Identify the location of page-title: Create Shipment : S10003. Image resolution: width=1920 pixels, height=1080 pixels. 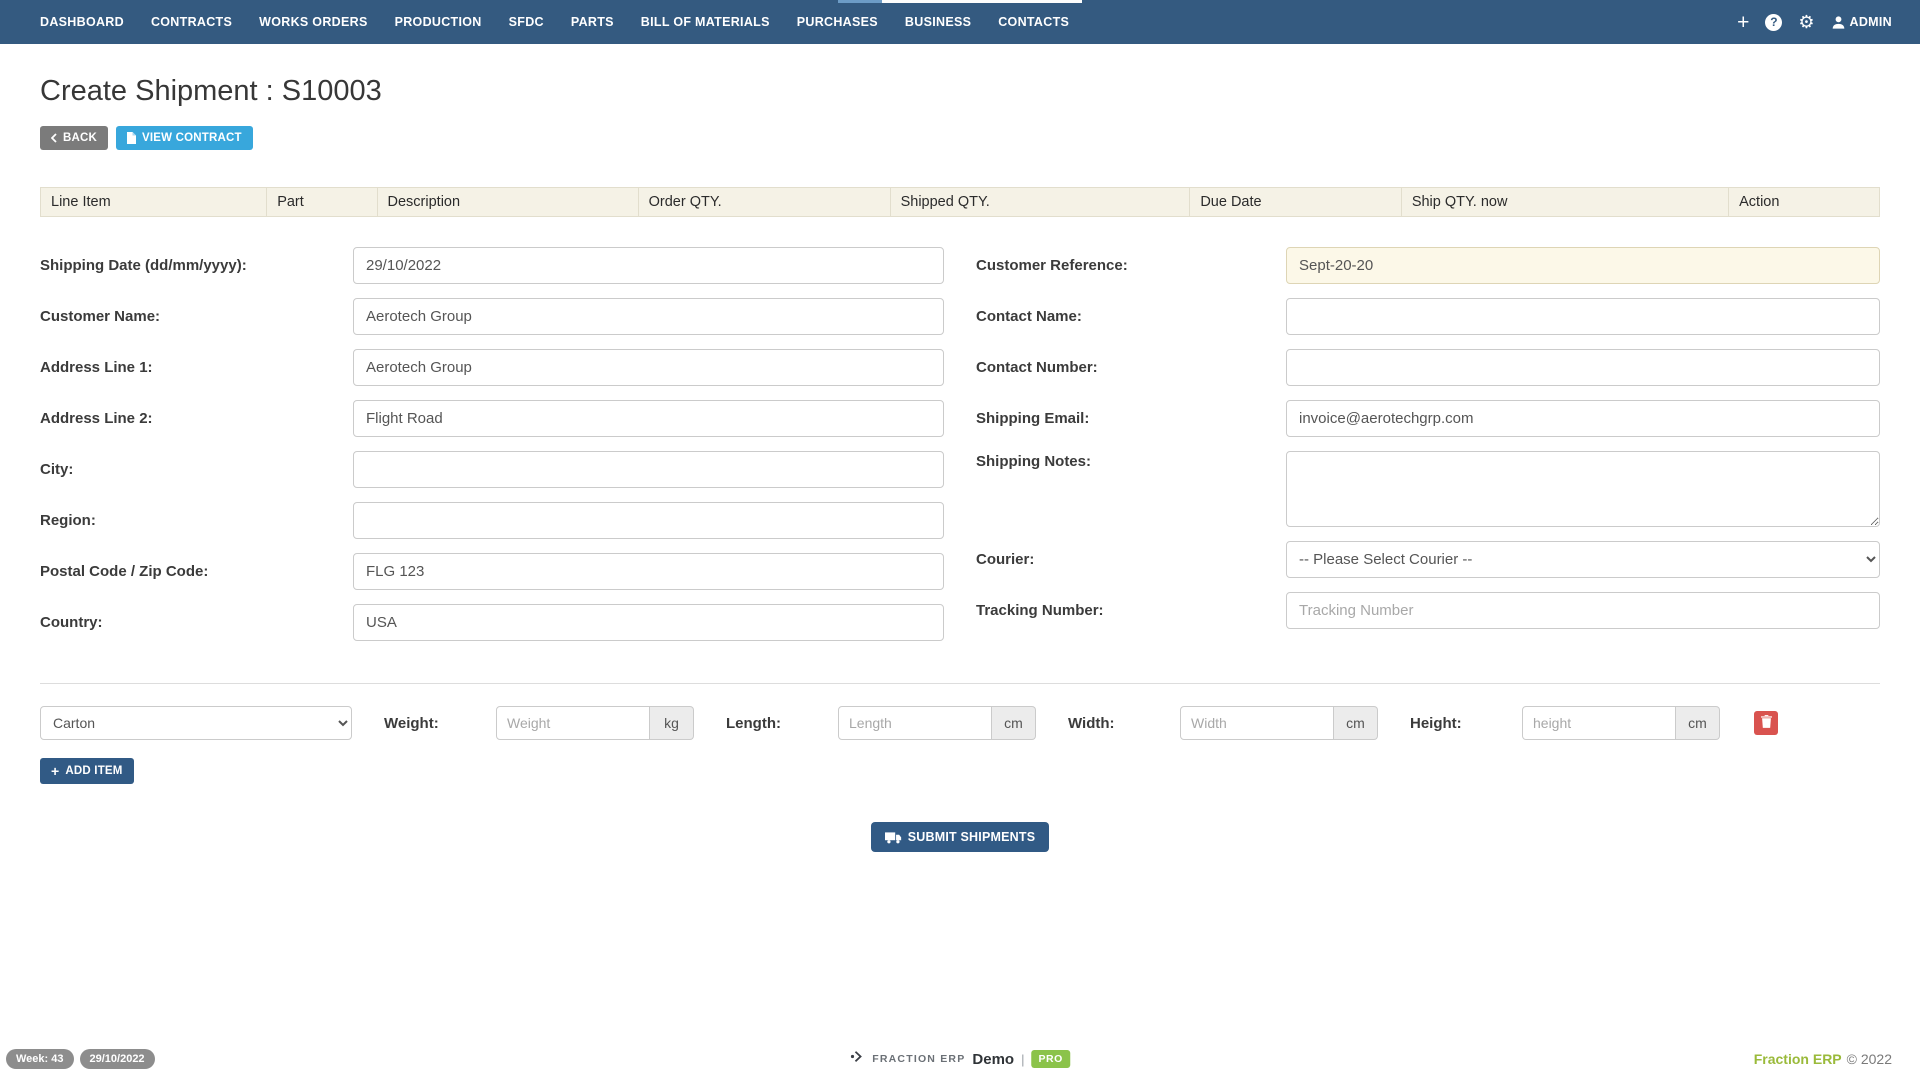
(211, 91).